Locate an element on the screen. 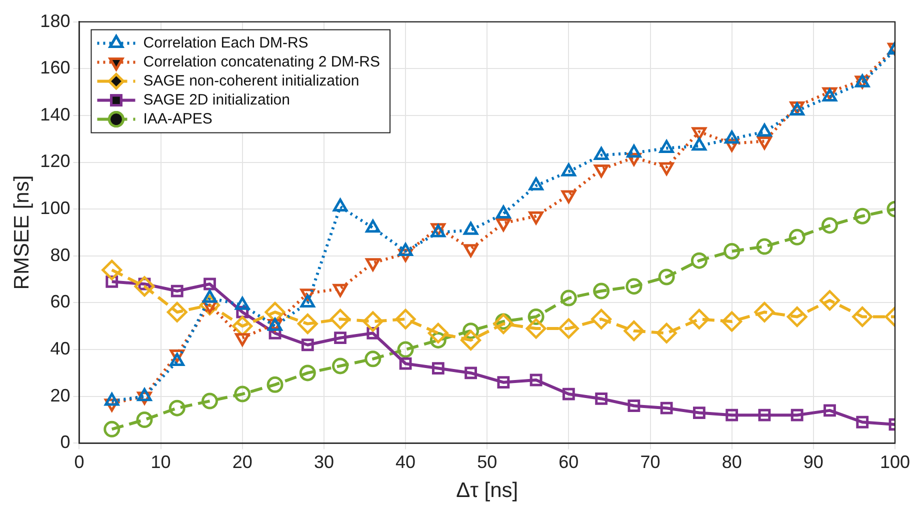  y-tick-label: 40 is located at coordinates (60, 348).